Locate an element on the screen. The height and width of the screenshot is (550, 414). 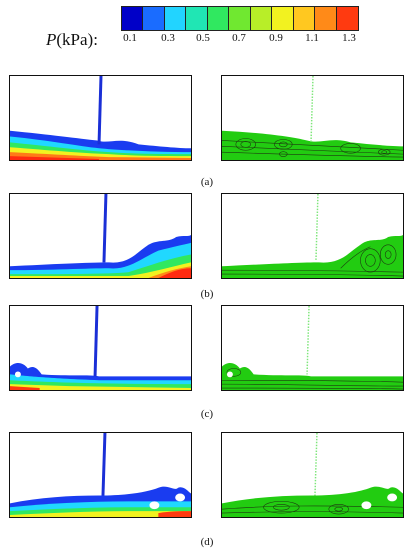
pressure-contour-c is located at coordinates (100, 348).